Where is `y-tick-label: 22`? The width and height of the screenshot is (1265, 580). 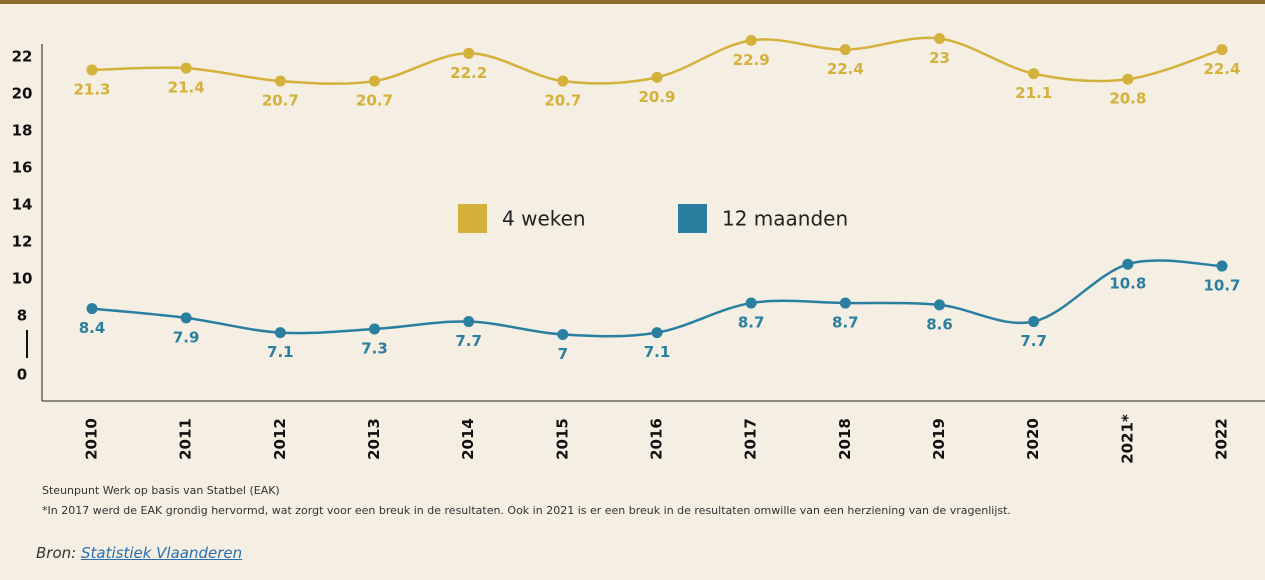 y-tick-label: 22 is located at coordinates (22, 57).